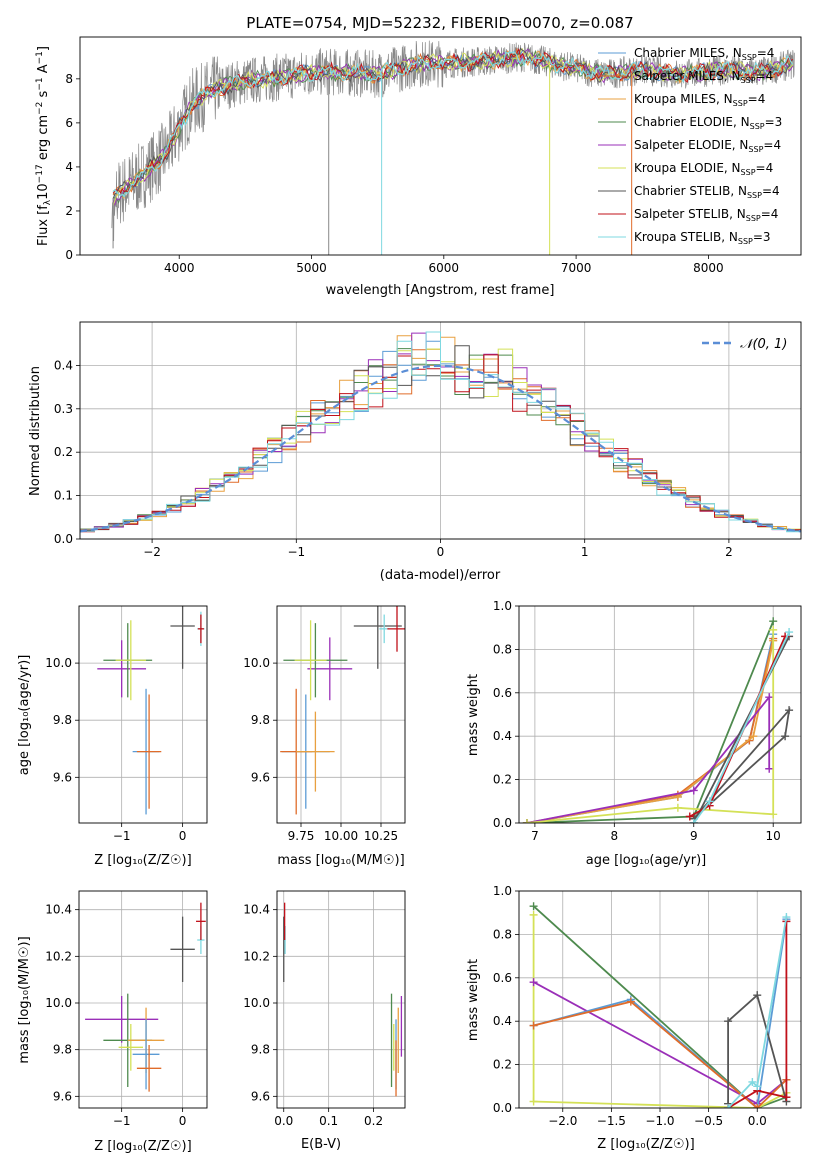  Describe the element at coordinates (122, 1121) in the screenshot. I see `z-mass-x-tick-label: −1` at that location.